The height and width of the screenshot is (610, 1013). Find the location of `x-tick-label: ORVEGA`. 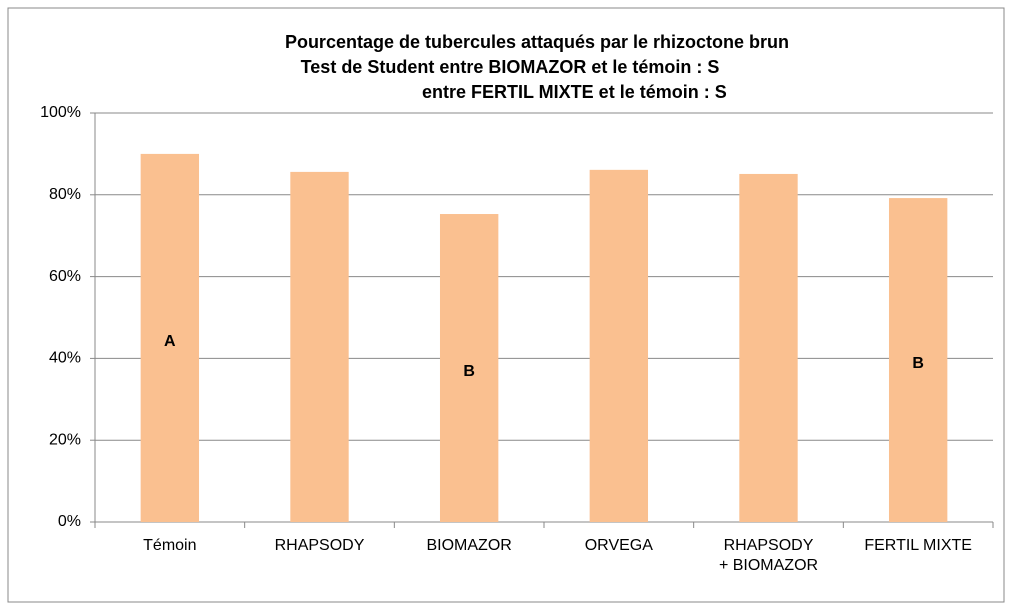

x-tick-label: ORVEGA is located at coordinates (618, 545).